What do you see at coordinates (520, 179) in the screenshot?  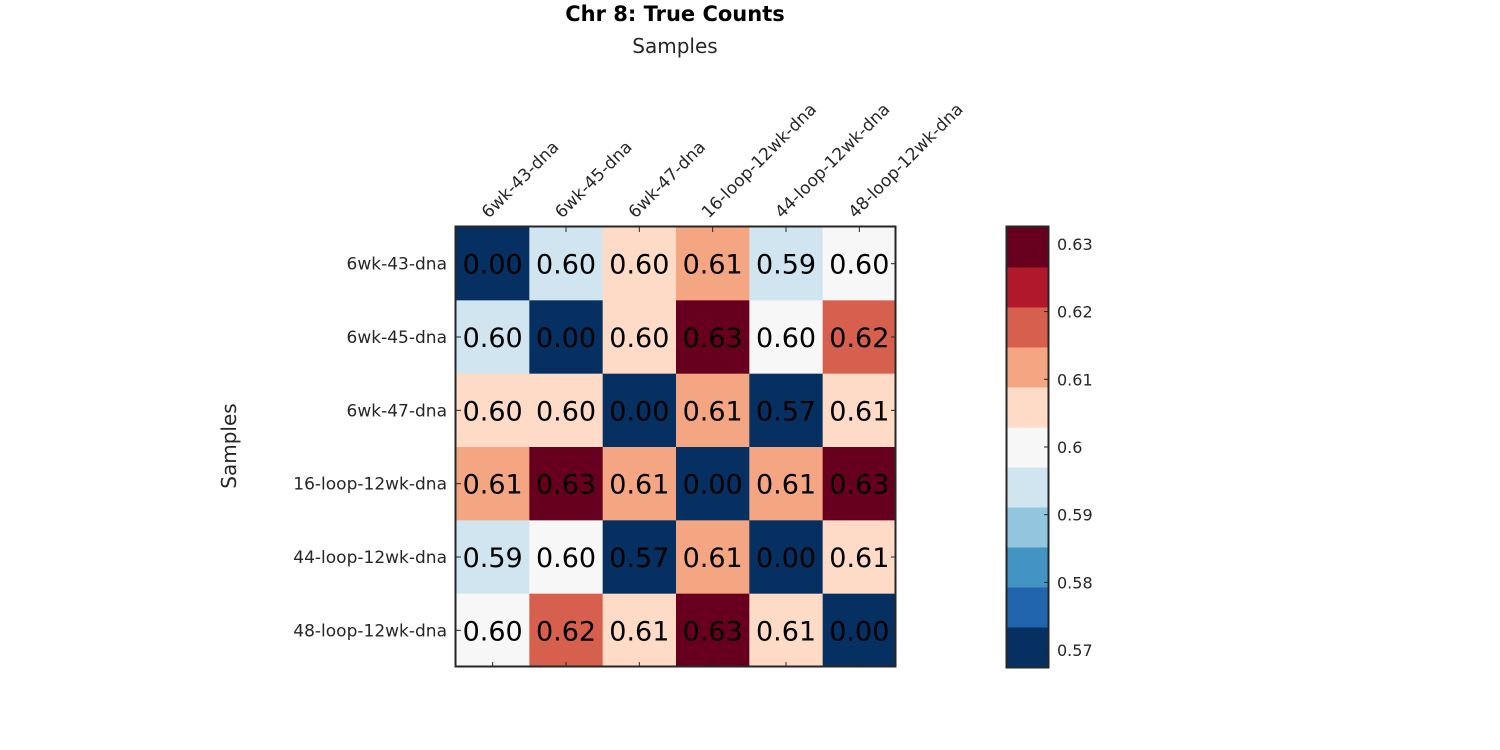 I see `x-tick-label: 6wk-43-dna` at bounding box center [520, 179].